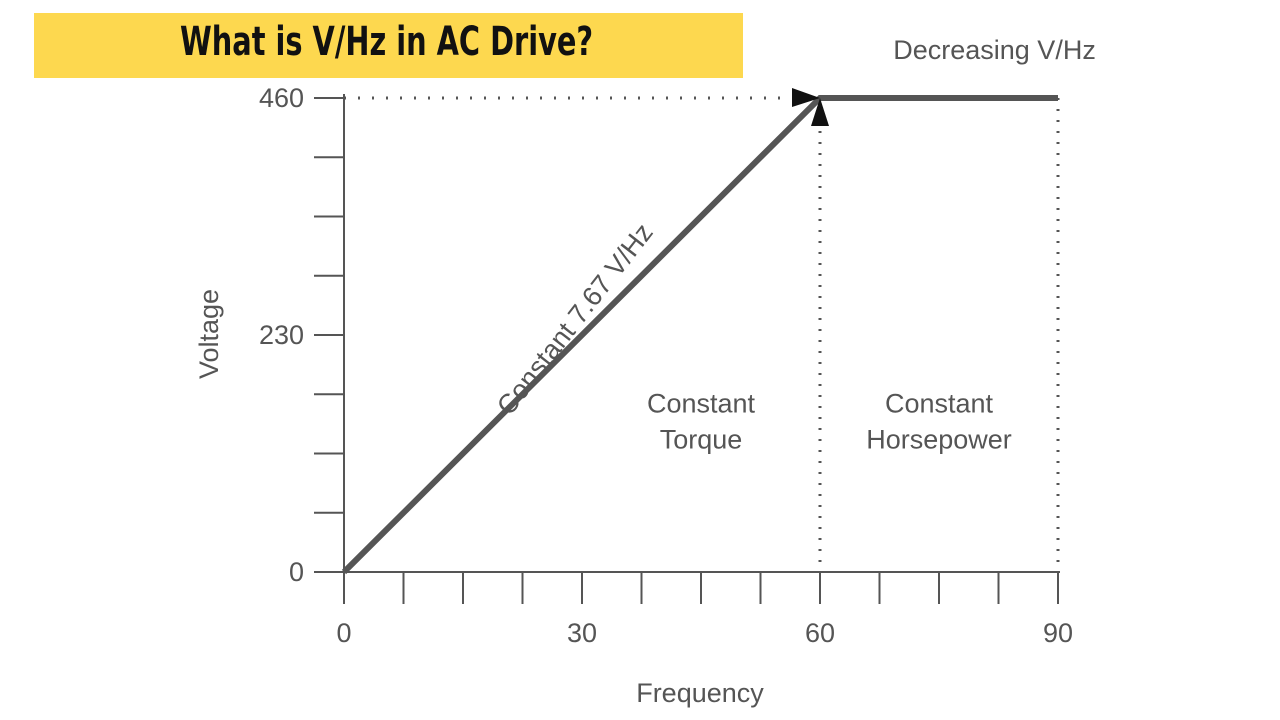 The image size is (1280, 720). Describe the element at coordinates (387, 42) in the screenshot. I see `title-text: What is V/Hz in AC Drive?` at that location.